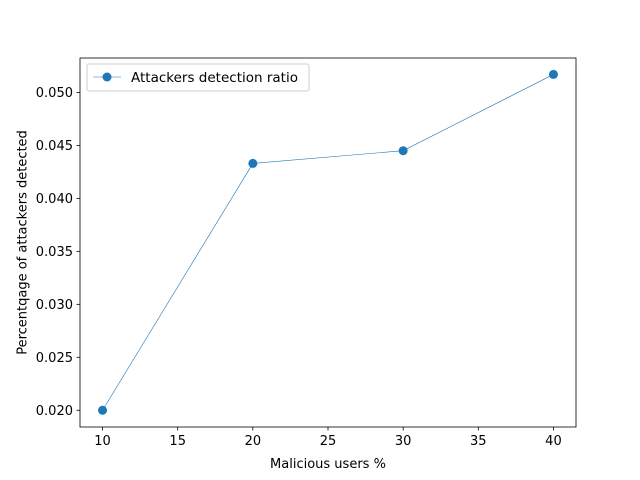 The height and width of the screenshot is (480, 640). What do you see at coordinates (403, 441) in the screenshot?
I see `x-tick-label: 30` at bounding box center [403, 441].